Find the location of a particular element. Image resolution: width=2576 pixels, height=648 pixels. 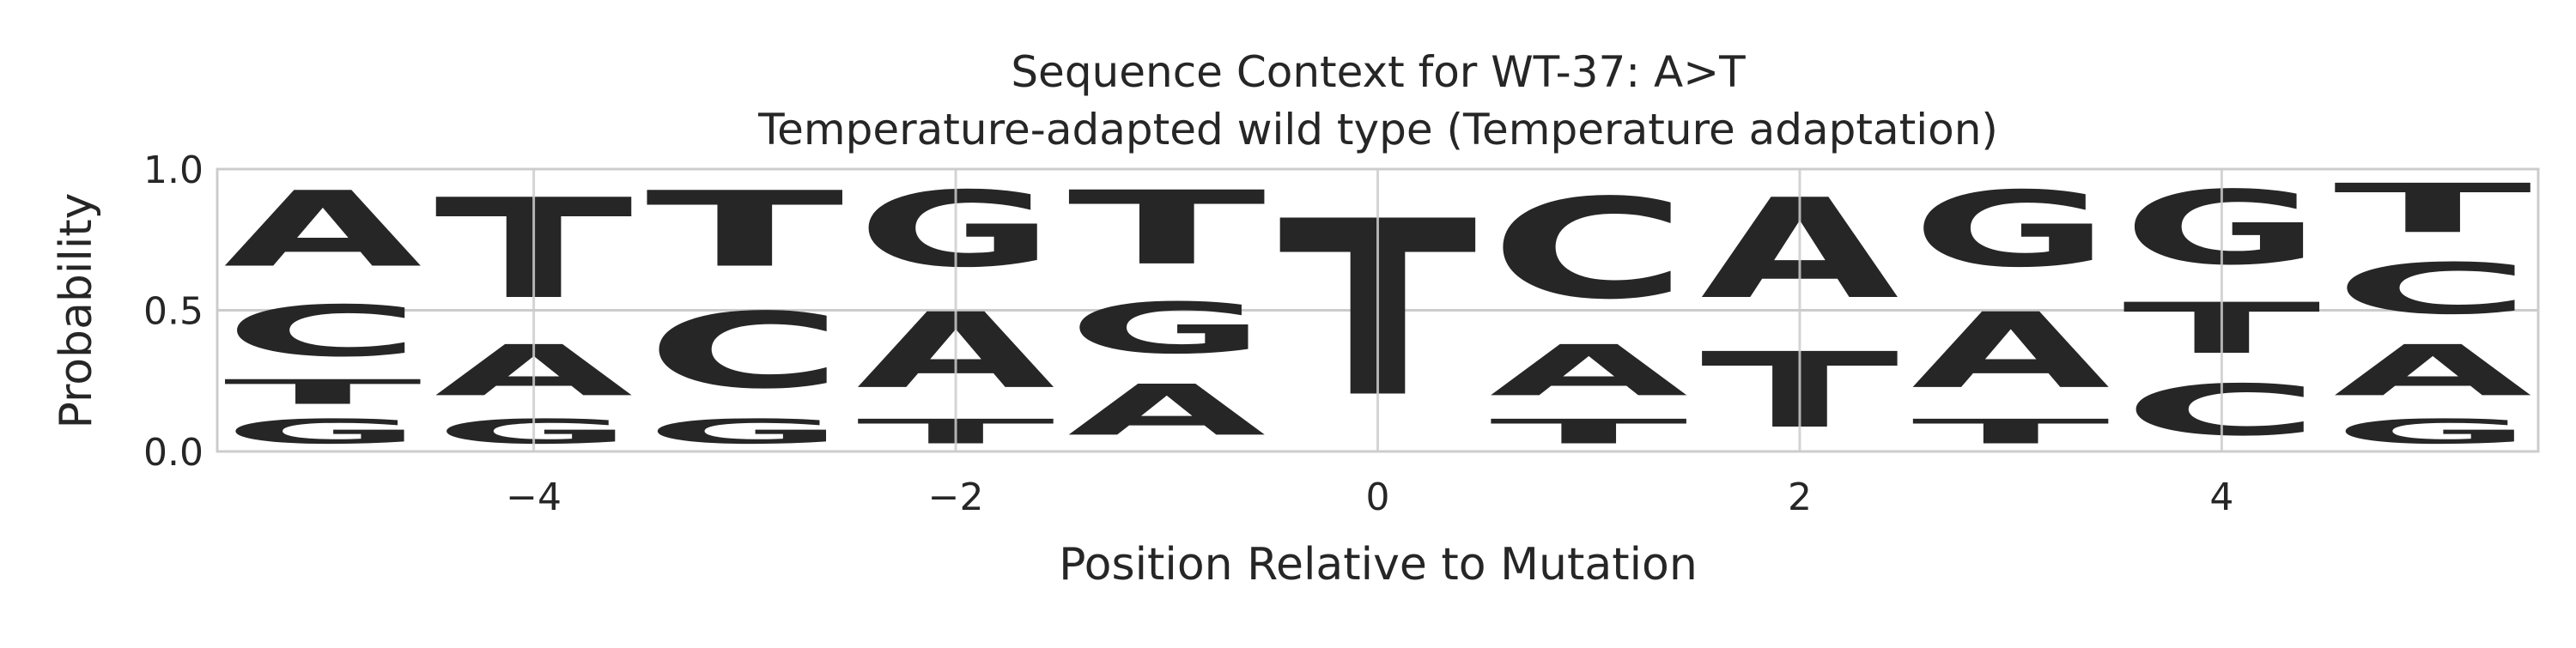

x-tick-label-2: 0 is located at coordinates (1378, 497).